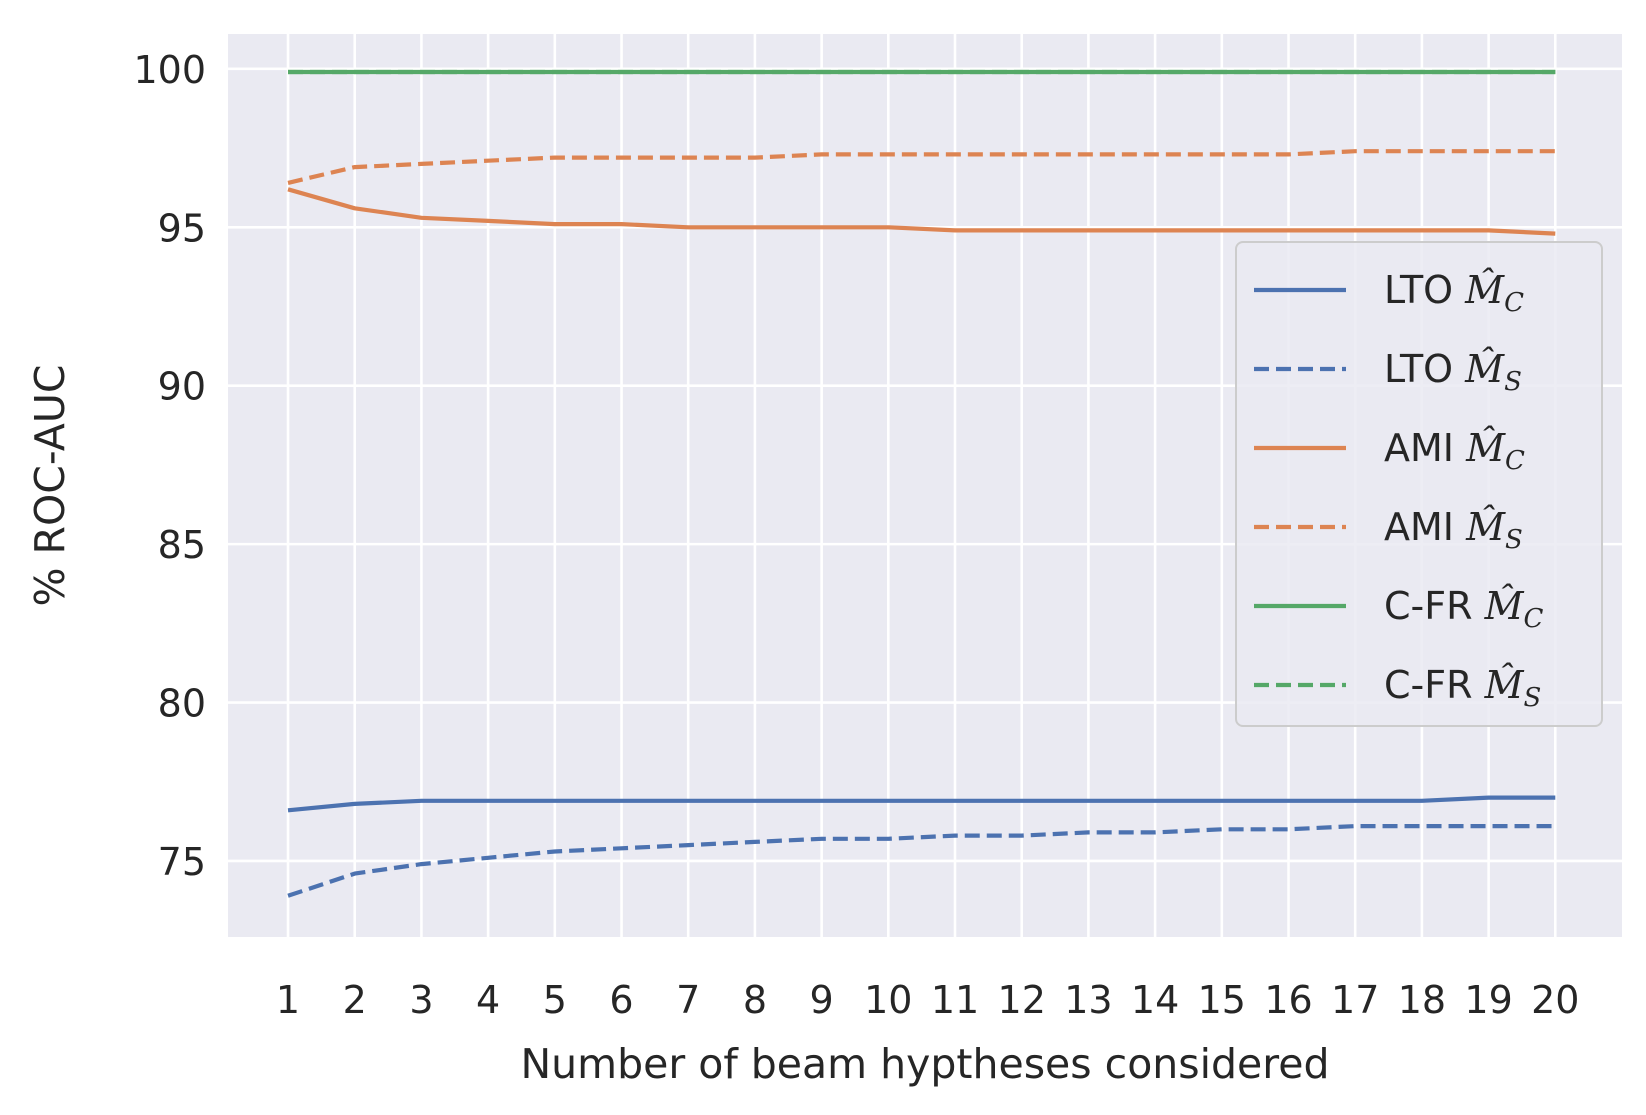 The image size is (1646, 1115). What do you see at coordinates (888, 1000) in the screenshot?
I see `x-tick-label: 10` at bounding box center [888, 1000].